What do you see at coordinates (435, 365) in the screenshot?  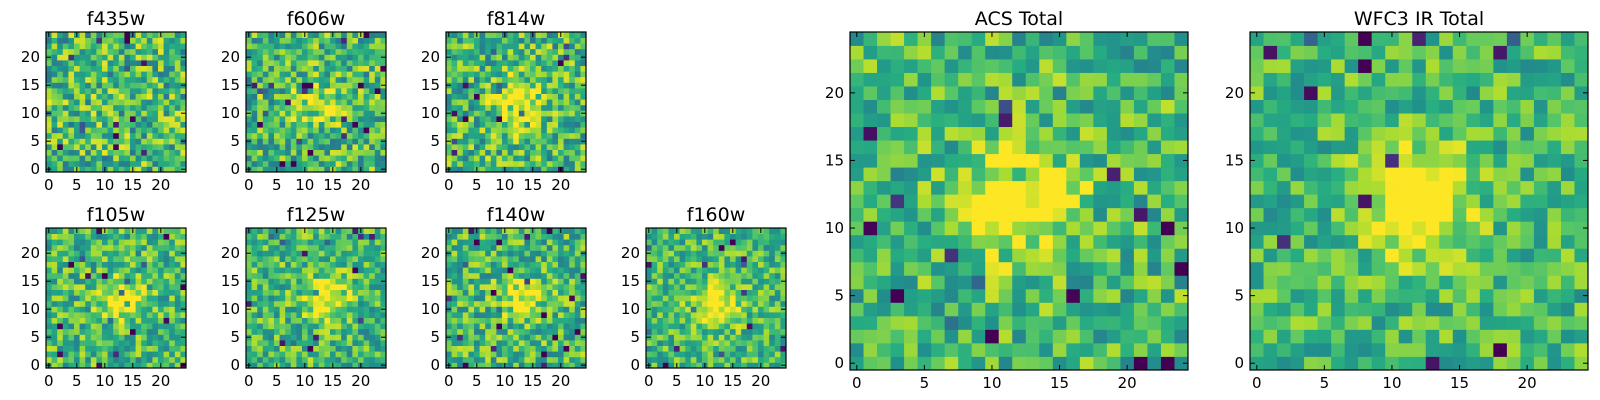 I see `y-tick-label: 0` at bounding box center [435, 365].